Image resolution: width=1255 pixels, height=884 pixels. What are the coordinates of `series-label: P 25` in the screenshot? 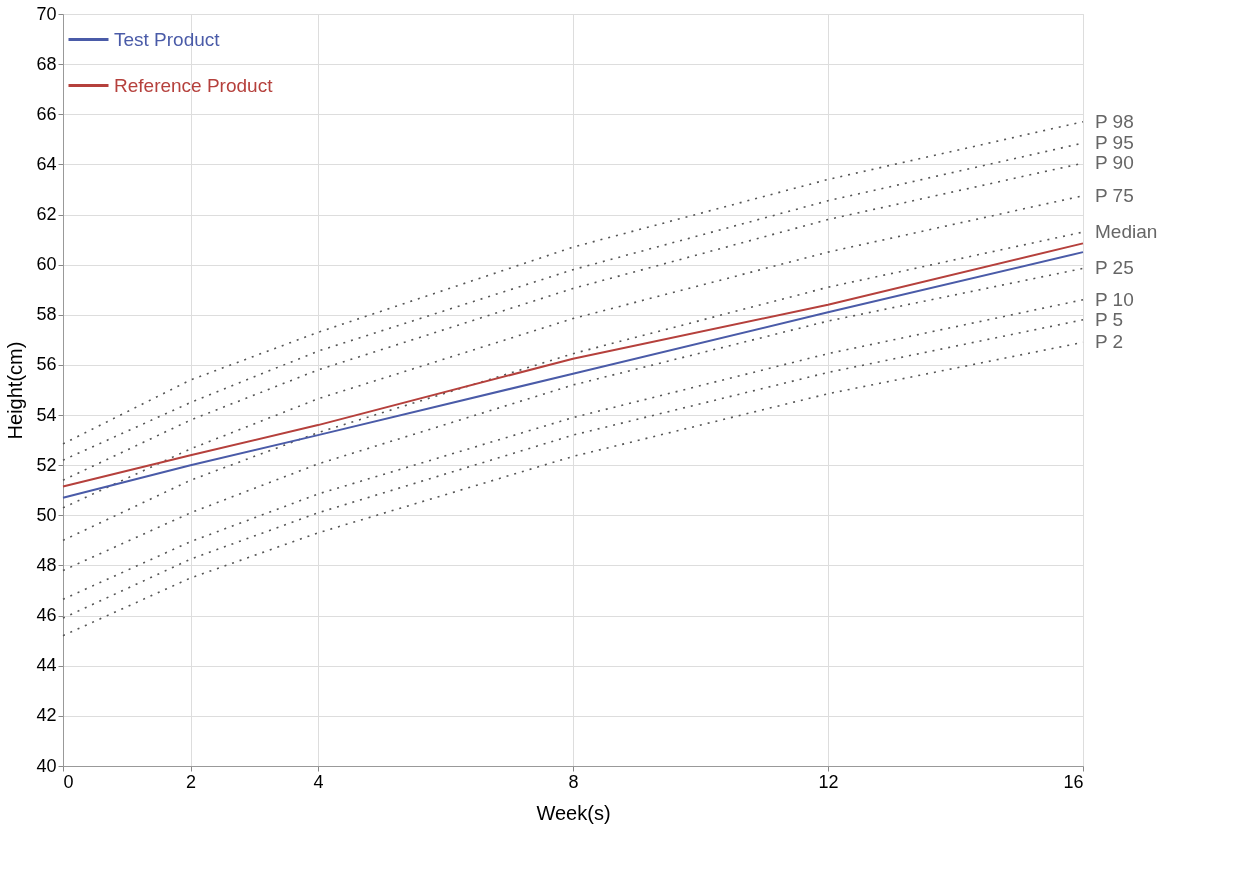 It's located at (1114, 268).